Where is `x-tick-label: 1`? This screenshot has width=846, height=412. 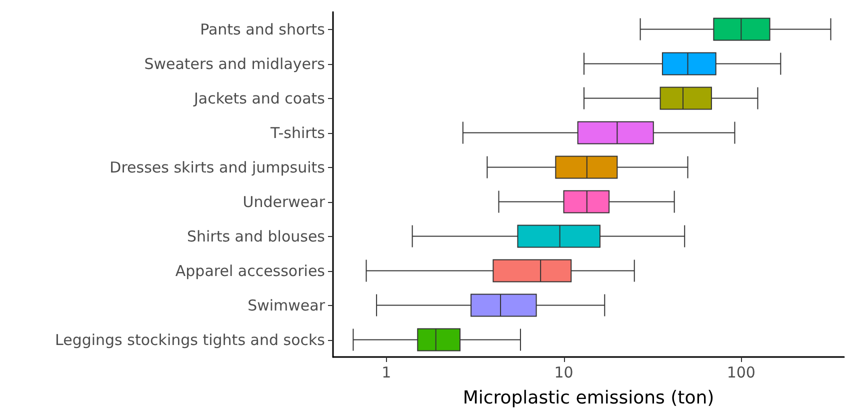 x-tick-label: 1 is located at coordinates (387, 373).